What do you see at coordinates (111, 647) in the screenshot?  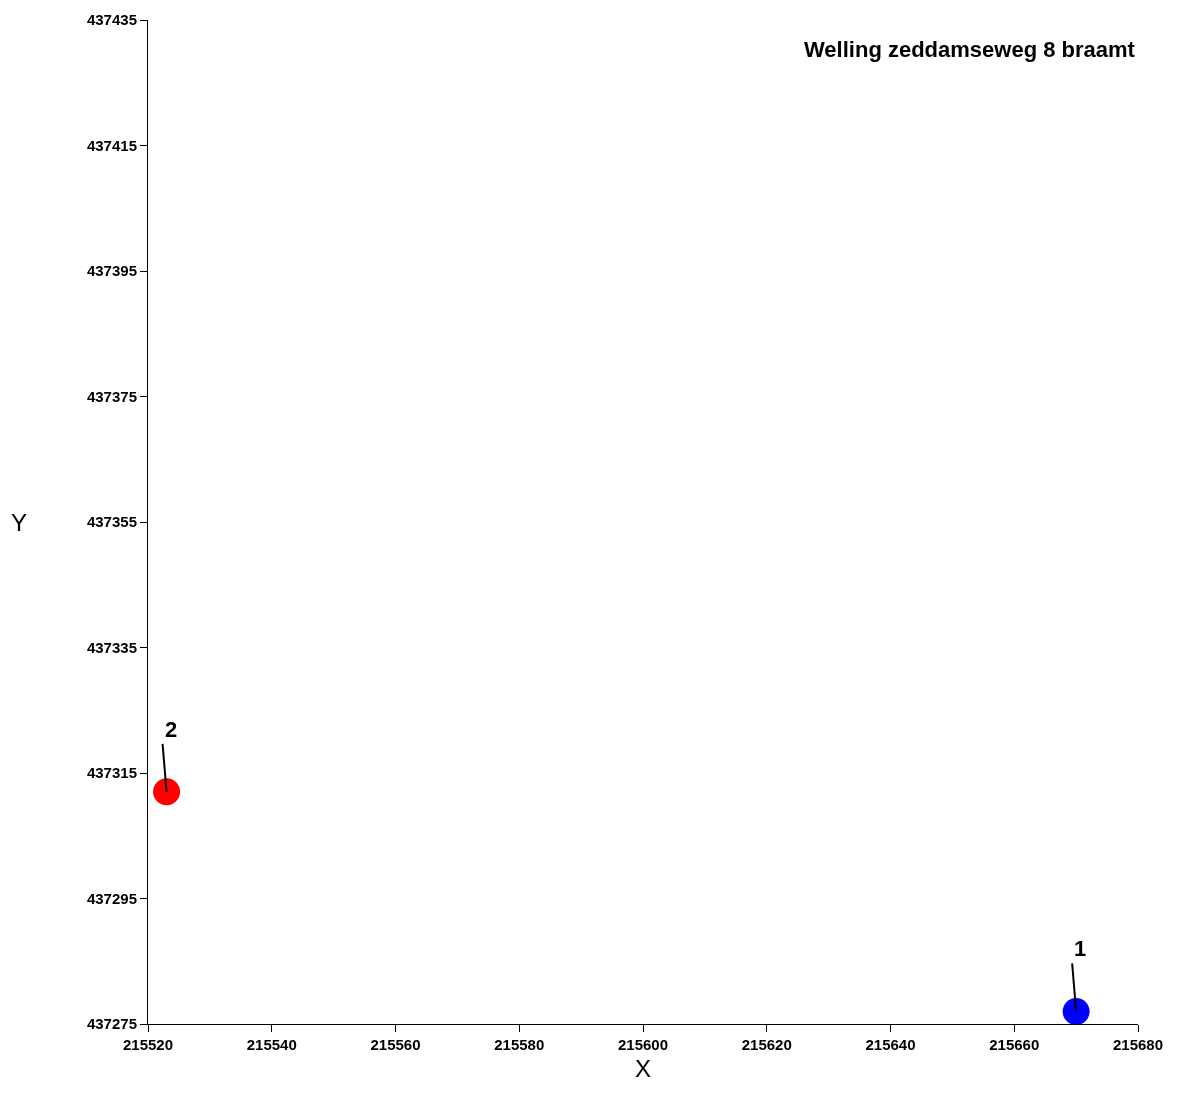 I see `y-tick-label: 437335` at bounding box center [111, 647].